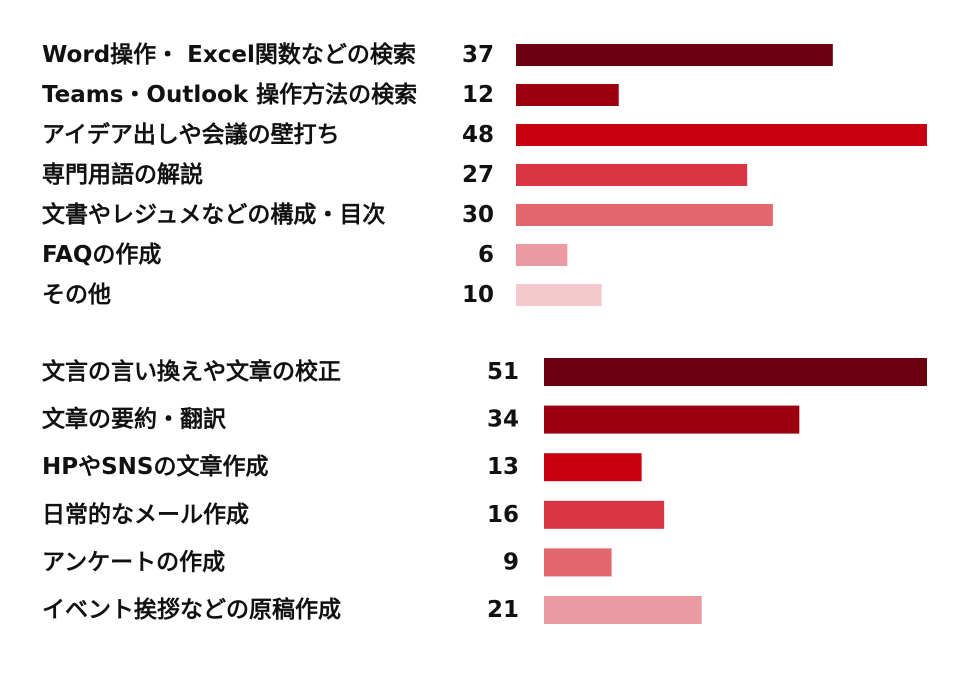 This screenshot has height=693, width=969. What do you see at coordinates (101, 255) in the screenshot?
I see `category-label: FAQの作成` at bounding box center [101, 255].